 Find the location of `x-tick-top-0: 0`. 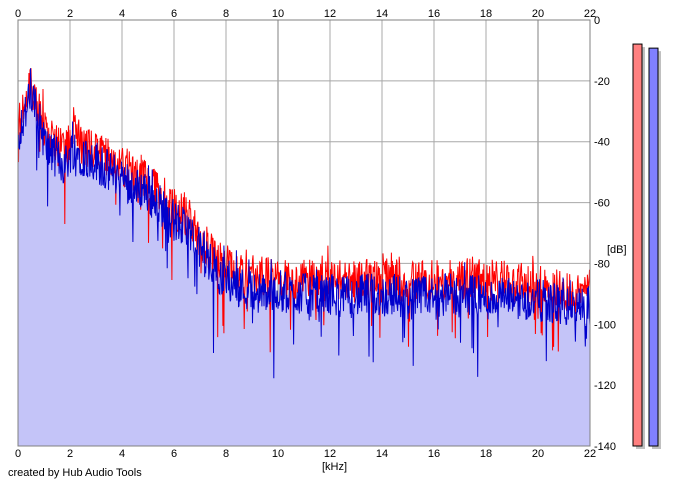

x-tick-top-0: 0 is located at coordinates (18, 14).